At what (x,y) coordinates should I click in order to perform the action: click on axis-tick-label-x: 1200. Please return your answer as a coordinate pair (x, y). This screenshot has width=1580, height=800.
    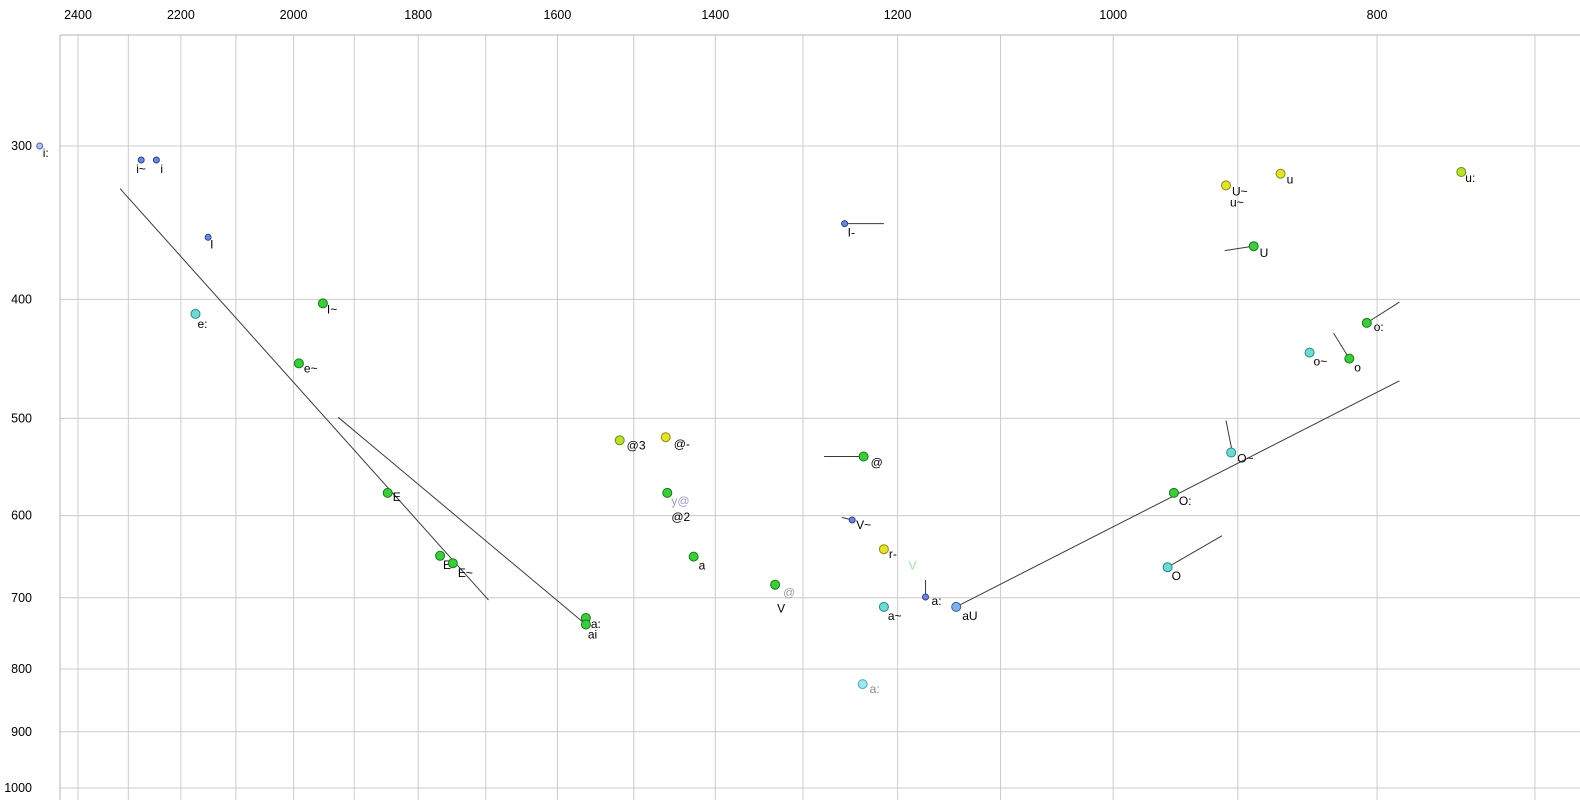
    Looking at the image, I should click on (898, 15).